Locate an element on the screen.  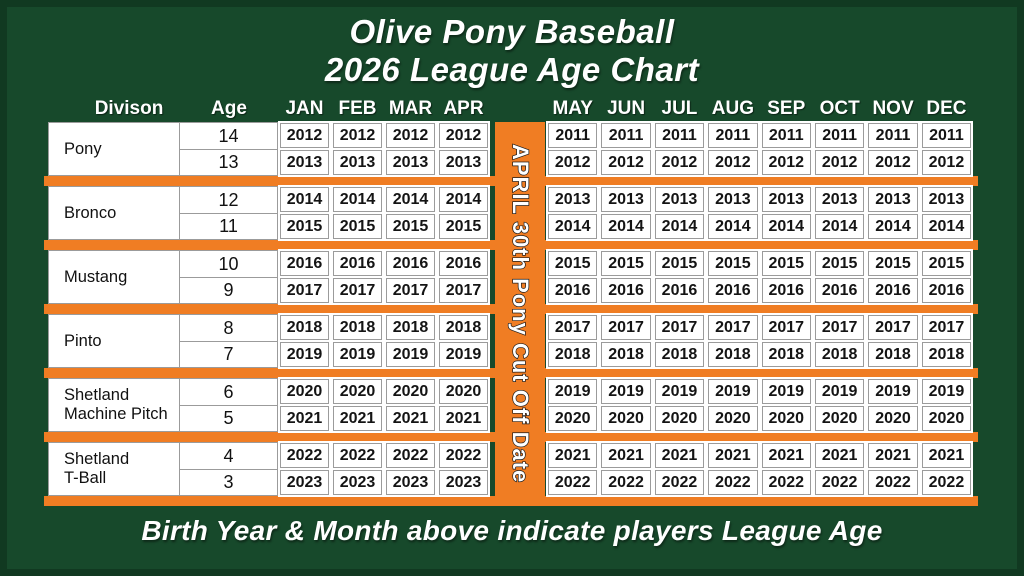
division-name-line: Mustang is located at coordinates (96, 276).